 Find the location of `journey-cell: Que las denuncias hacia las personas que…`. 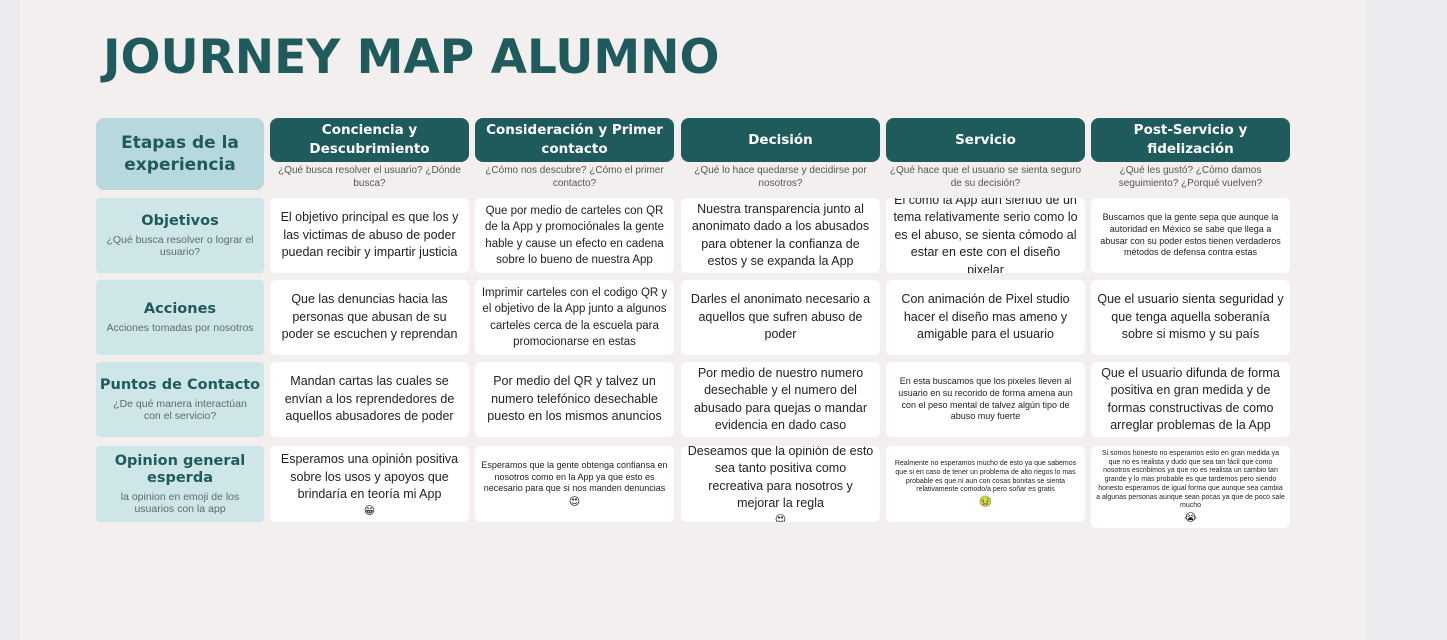

journey-cell: Que las denuncias hacia las personas que… is located at coordinates (369, 317).